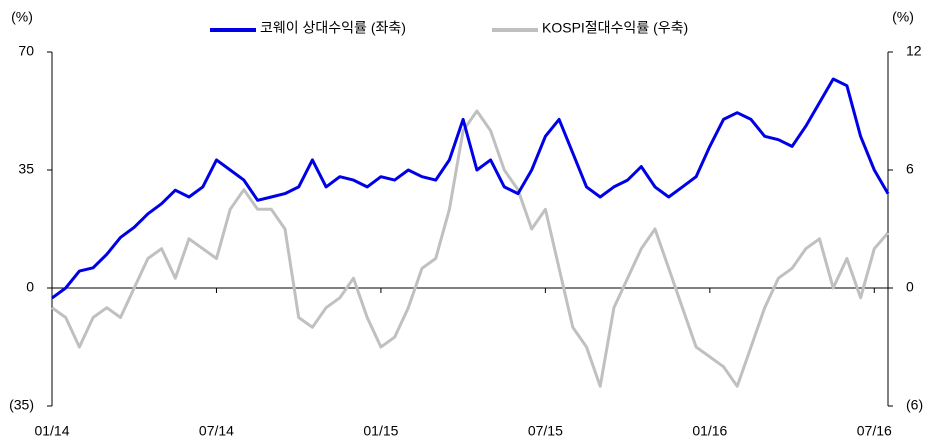 This screenshot has width=938, height=443. What do you see at coordinates (874, 431) in the screenshot?
I see `x-tick-label: 07/16` at bounding box center [874, 431].